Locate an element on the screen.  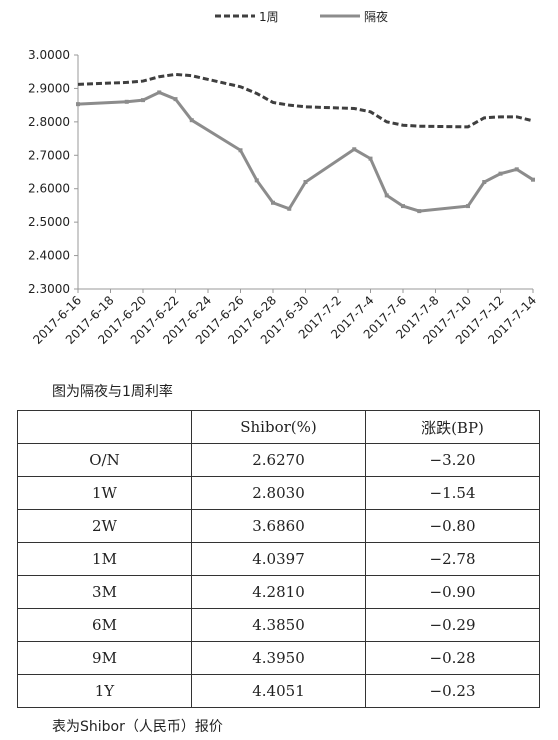
table-row: O/N 2.6270 −3.20 is located at coordinates (278, 460).